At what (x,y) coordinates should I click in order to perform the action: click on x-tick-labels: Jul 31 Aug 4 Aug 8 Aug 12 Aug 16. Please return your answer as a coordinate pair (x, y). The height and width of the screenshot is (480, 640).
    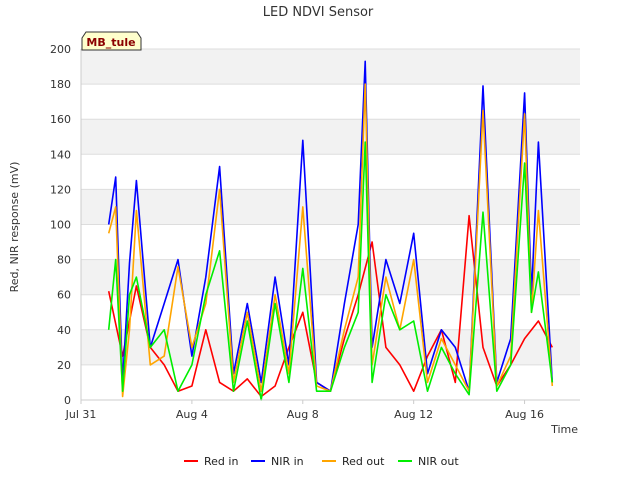
    Looking at the image, I should click on (304, 414).